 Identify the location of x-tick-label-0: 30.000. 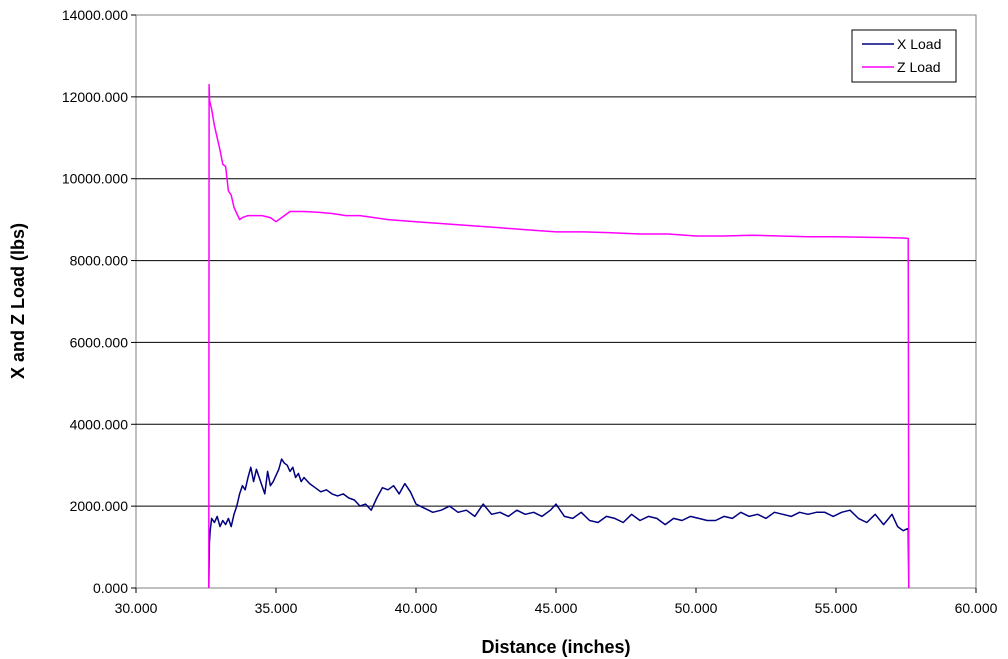
(136, 608).